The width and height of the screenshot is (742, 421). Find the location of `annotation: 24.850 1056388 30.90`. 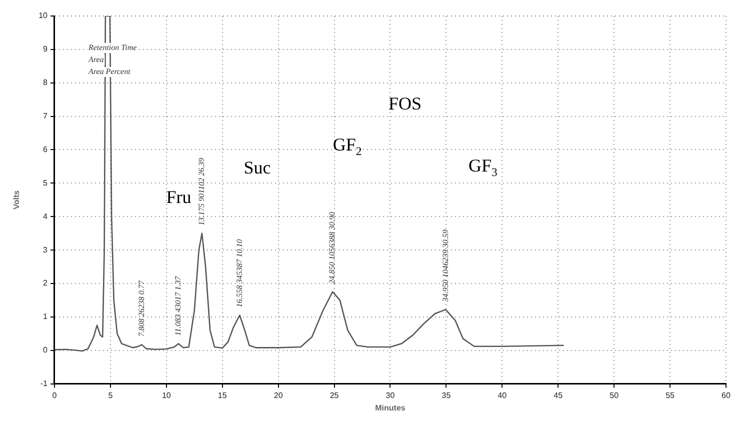

annotation: 24.850 1056388 30.90 is located at coordinates (332, 248).